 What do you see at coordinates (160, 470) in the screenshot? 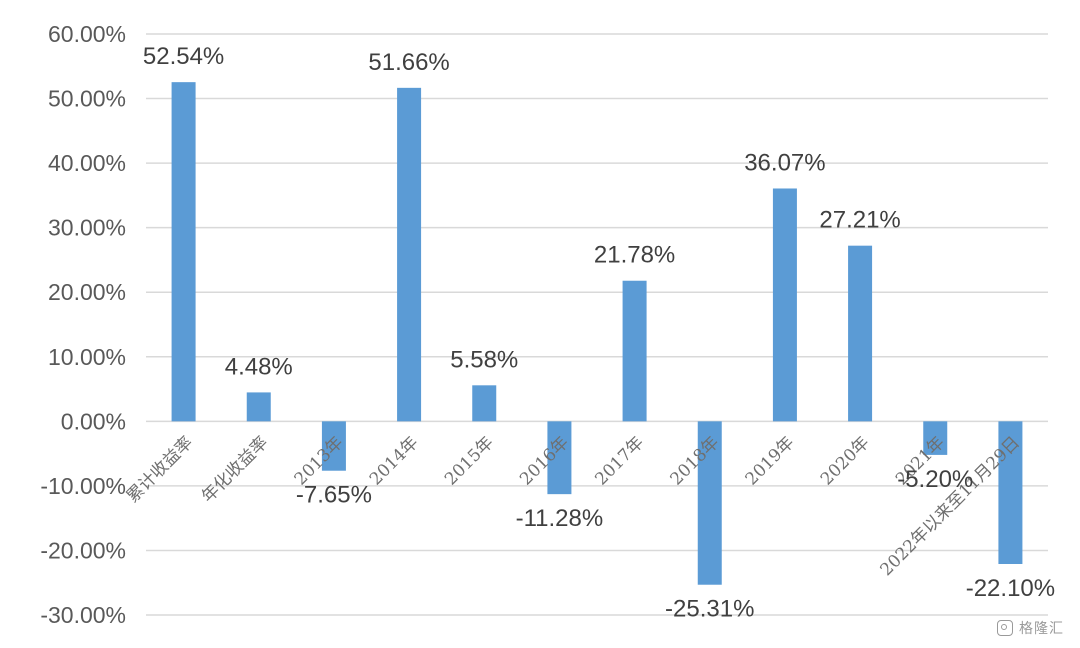
I see `x-category-label: 累计收益率` at bounding box center [160, 470].